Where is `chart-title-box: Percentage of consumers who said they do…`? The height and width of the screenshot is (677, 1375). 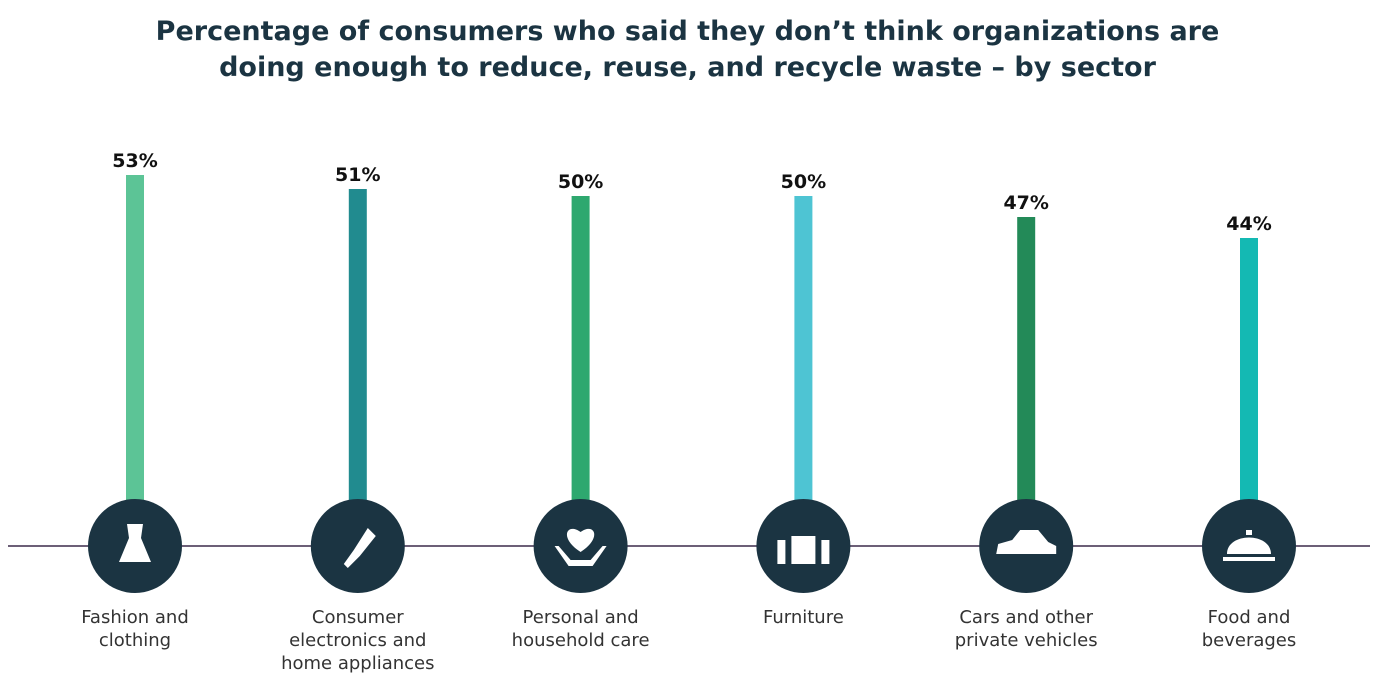
chart-title-box: Percentage of consumers who said they do… is located at coordinates (687, 50).